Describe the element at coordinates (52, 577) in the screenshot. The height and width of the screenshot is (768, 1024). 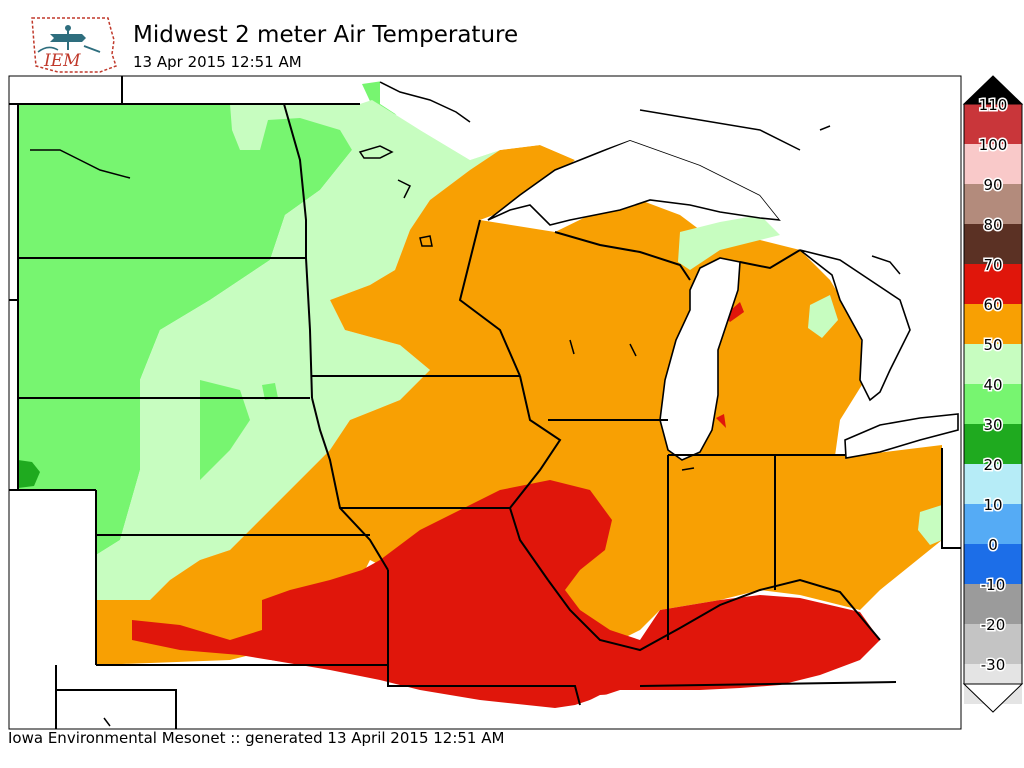
I see `outside-region-west` at that location.